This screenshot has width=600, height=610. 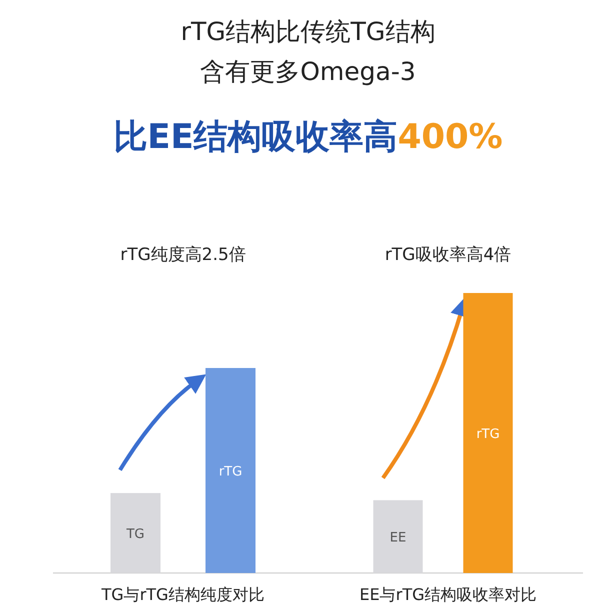 I want to click on x-tick-label: TG, so click(x=135, y=534).